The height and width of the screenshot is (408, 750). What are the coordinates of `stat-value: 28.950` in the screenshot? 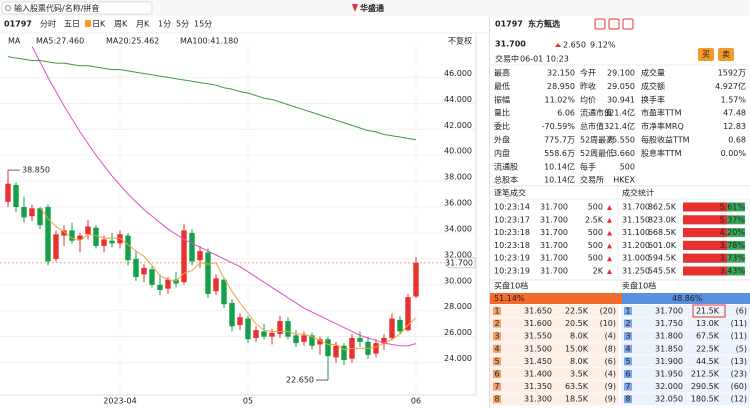 It's located at (561, 86).